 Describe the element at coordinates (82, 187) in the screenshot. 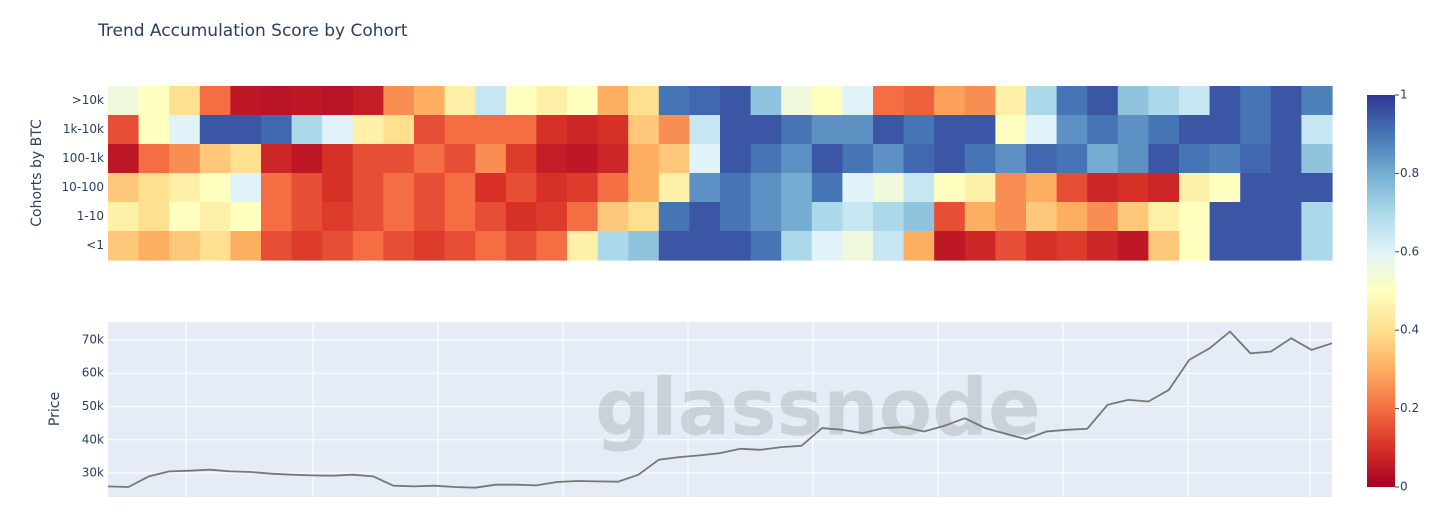

I see `y-tick-label: 10-100` at that location.